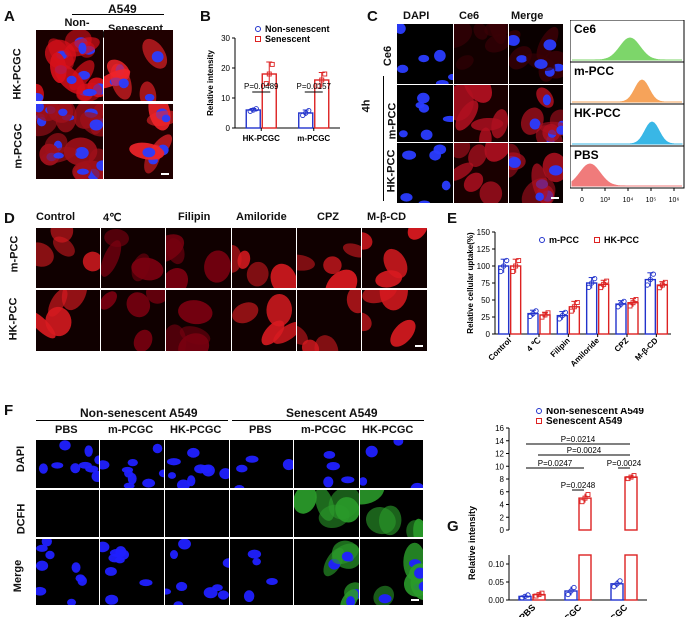  What do you see at coordinates (329, 320) in the screenshot?
I see `d-image-r1-c4` at bounding box center [329, 320].